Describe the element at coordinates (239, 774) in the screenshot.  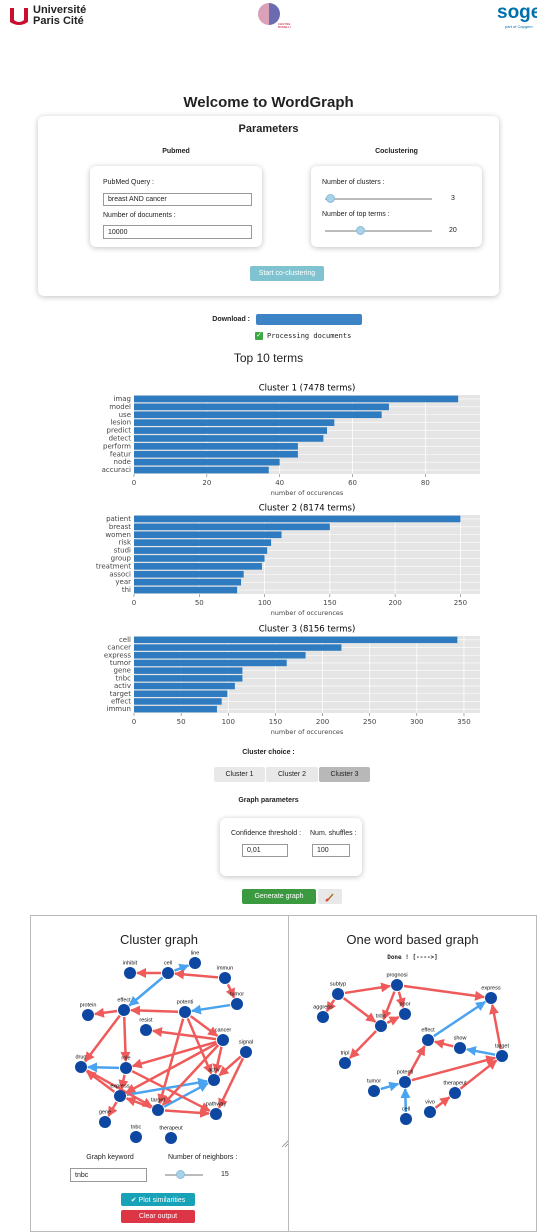
I see `cluster-toggle: Cluster 1` at that location.